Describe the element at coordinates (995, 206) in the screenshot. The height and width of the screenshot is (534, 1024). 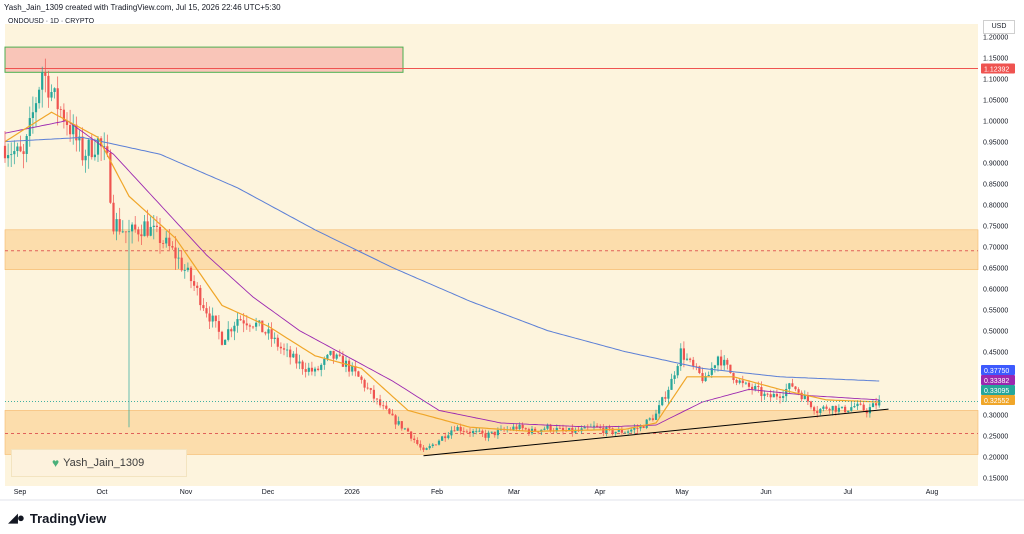
I see `y-tick-label-8: 0.80000` at that location.